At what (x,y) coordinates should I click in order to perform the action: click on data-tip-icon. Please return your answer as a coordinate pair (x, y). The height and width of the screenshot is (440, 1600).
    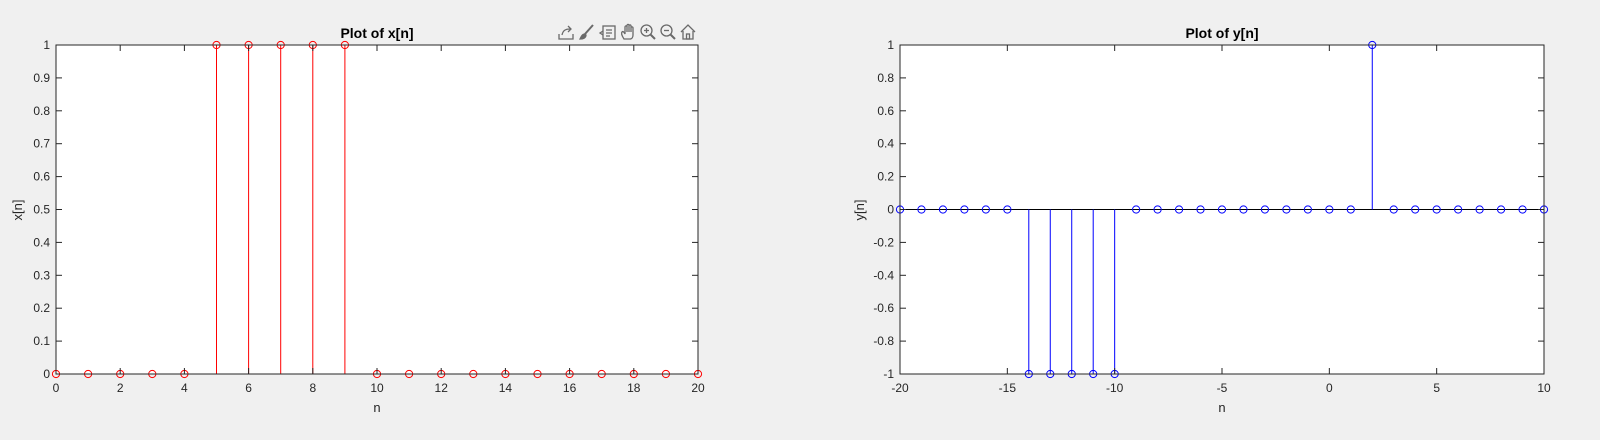
    Looking at the image, I should click on (607, 32).